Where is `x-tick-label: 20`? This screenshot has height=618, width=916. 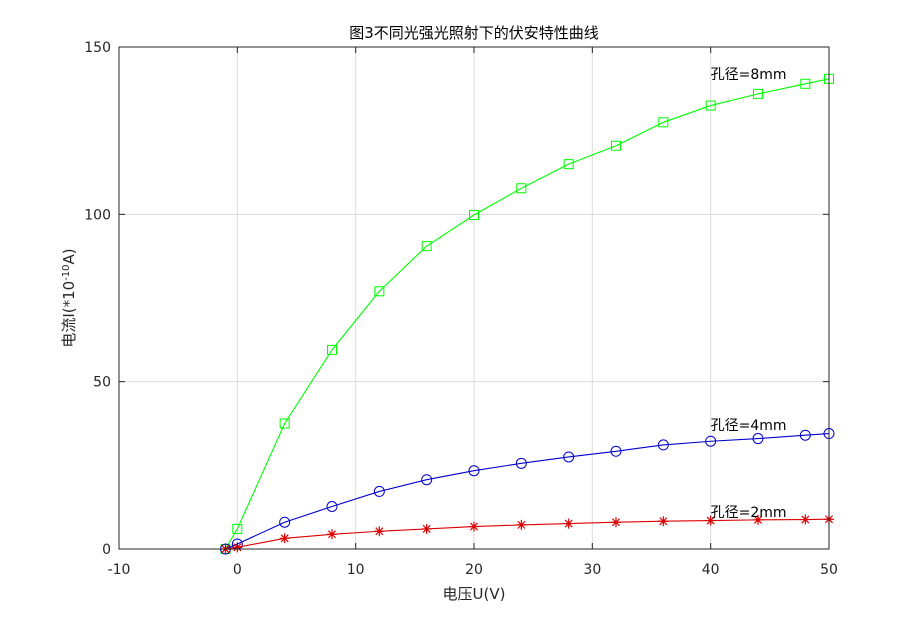 x-tick-label: 20 is located at coordinates (474, 570).